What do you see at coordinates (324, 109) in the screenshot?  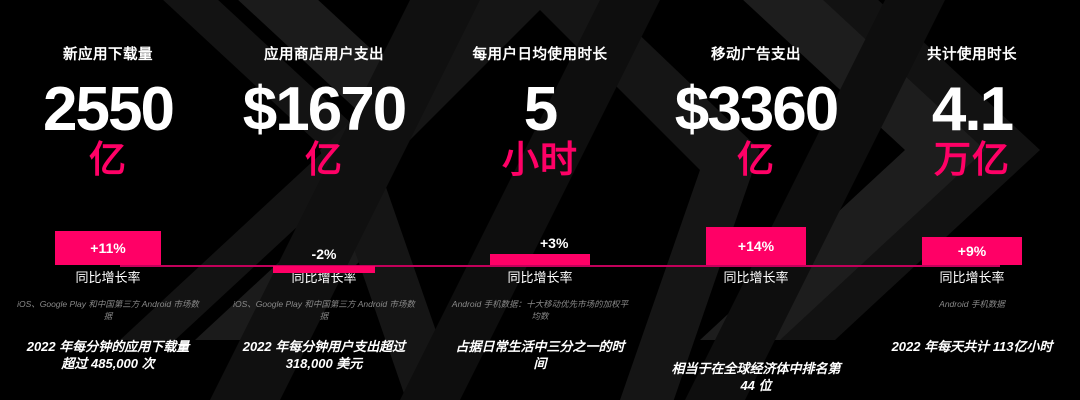 I see `stat-value: $1670` at bounding box center [324, 109].